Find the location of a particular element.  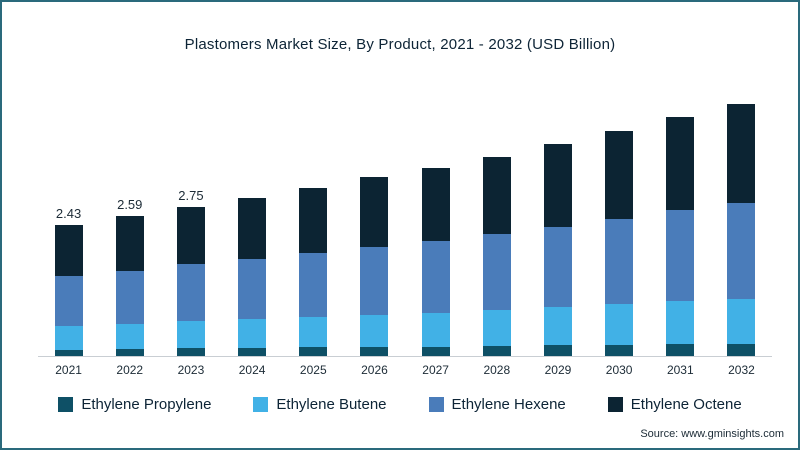

bar-group: 2.59 is located at coordinates (129, 221).